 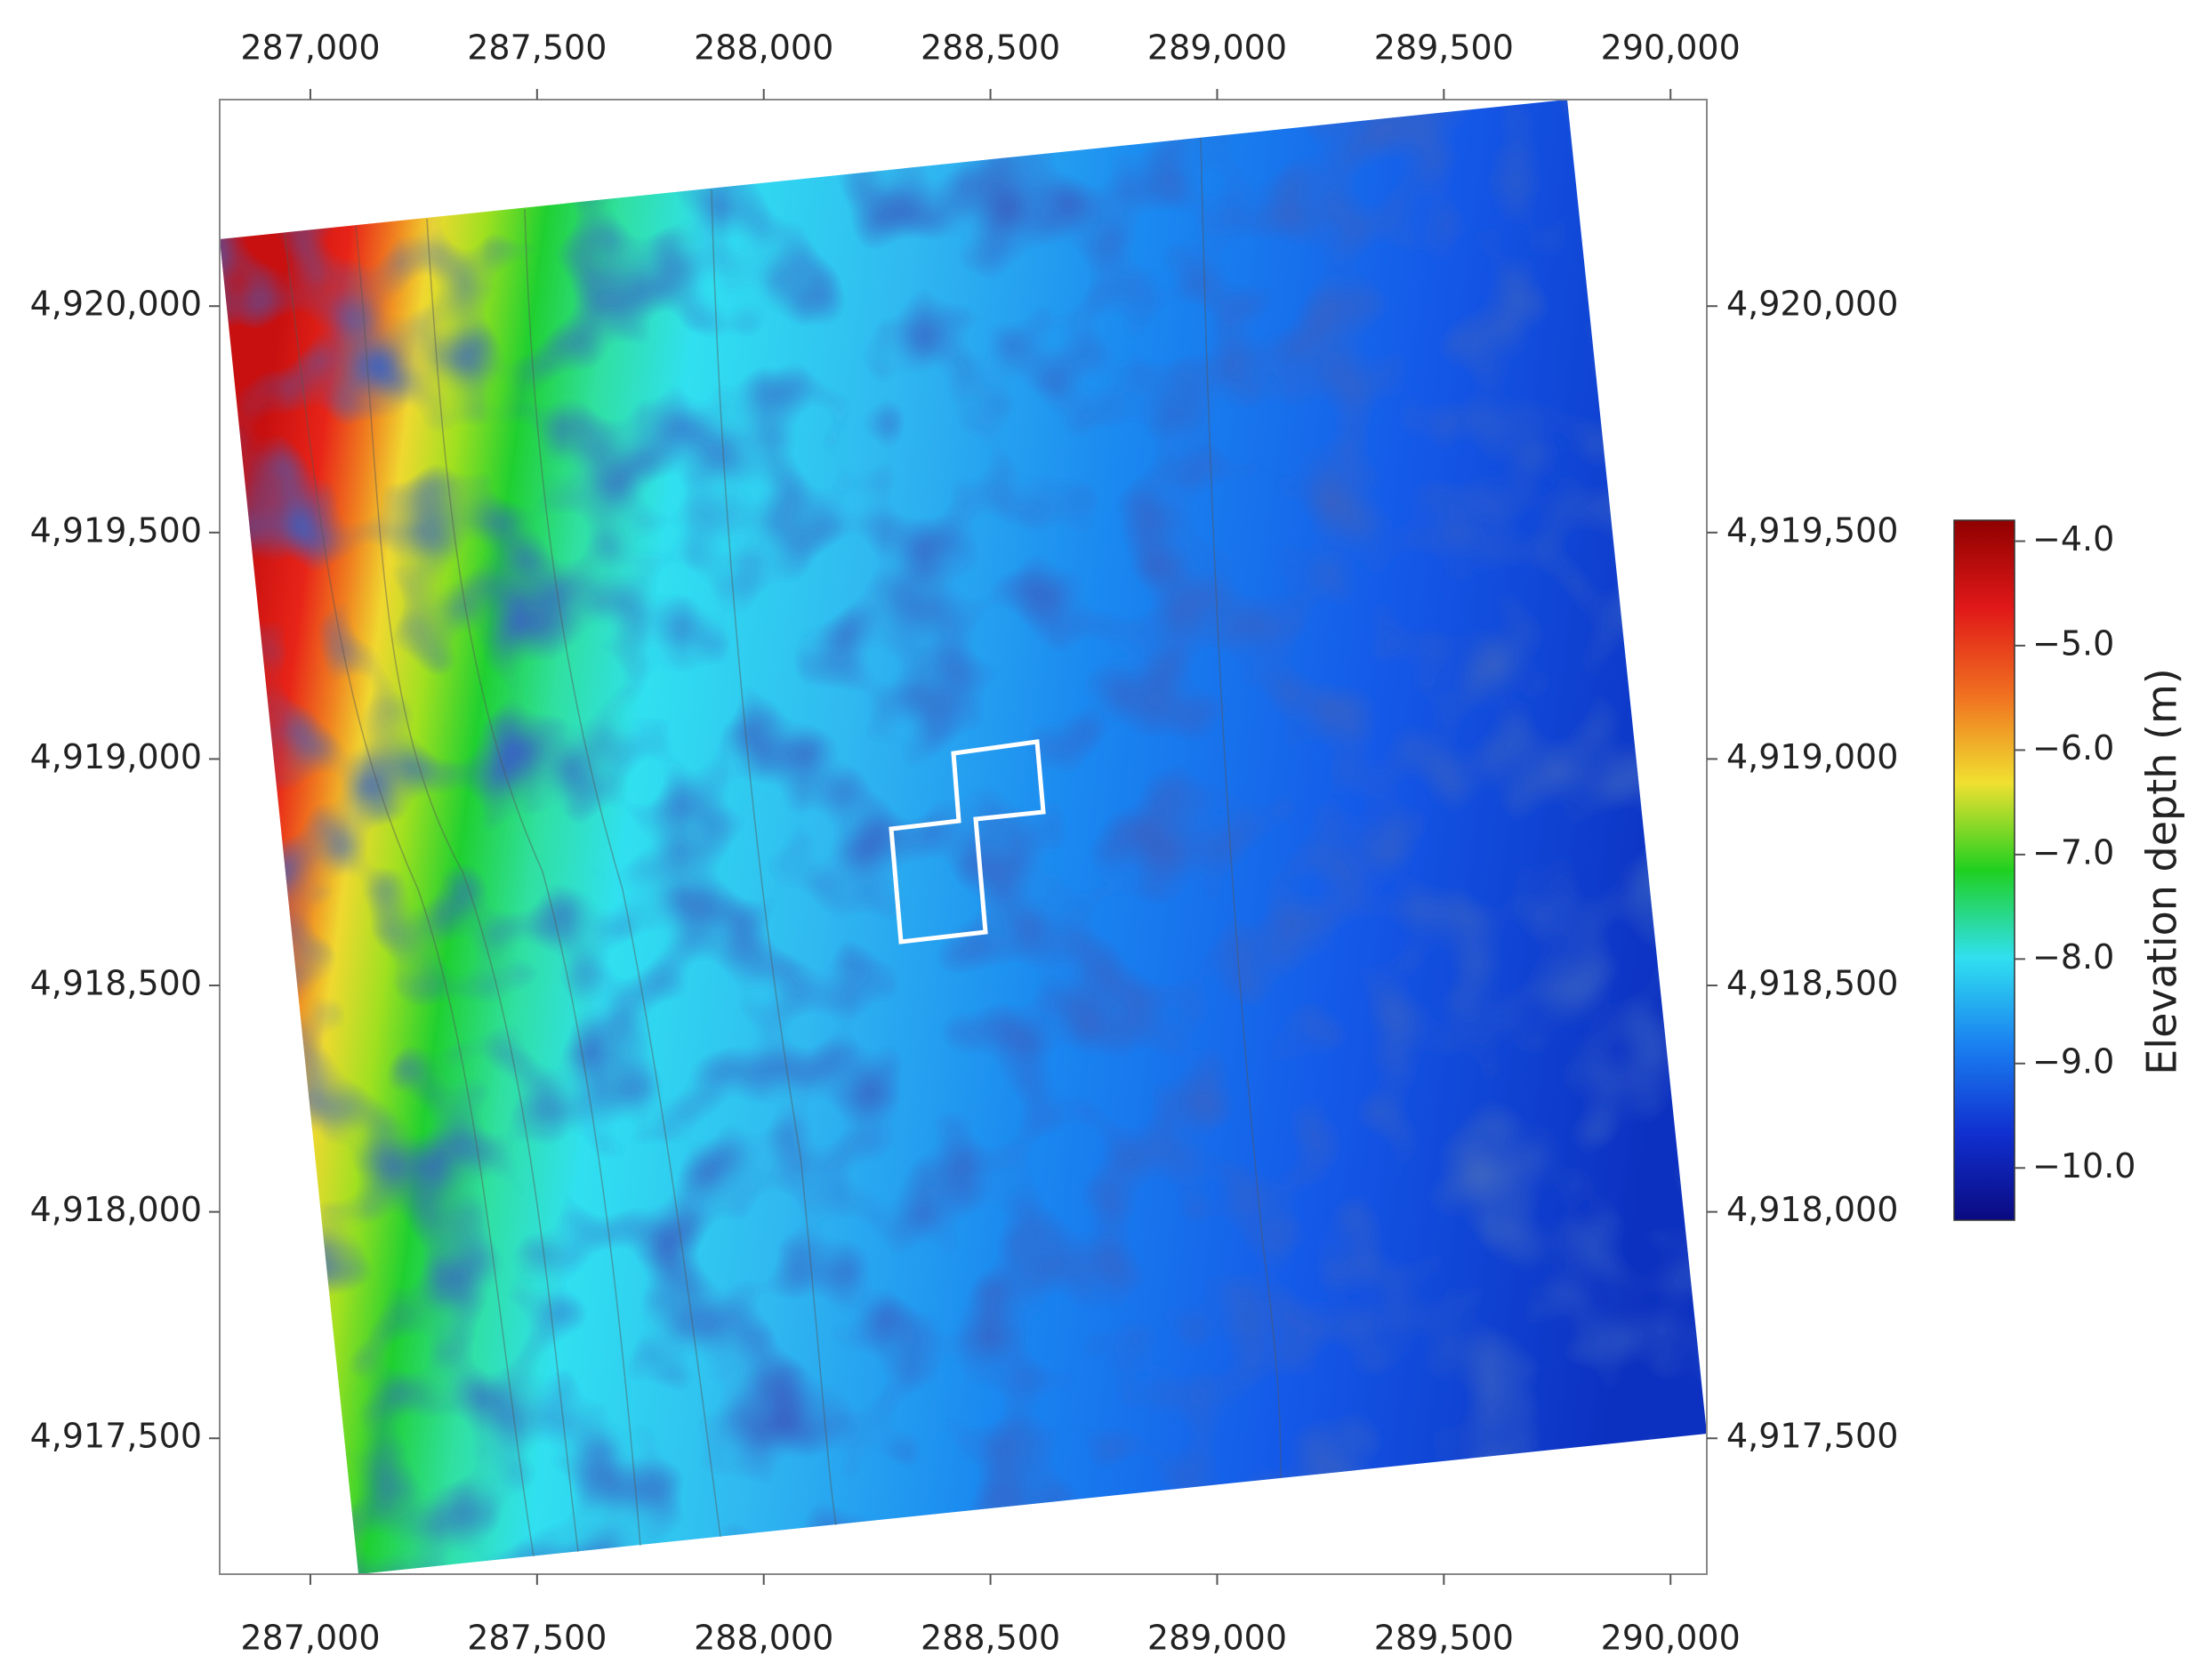 What do you see at coordinates (2162, 871) in the screenshot?
I see `colorbar-label: Elevation depth (m)` at bounding box center [2162, 871].